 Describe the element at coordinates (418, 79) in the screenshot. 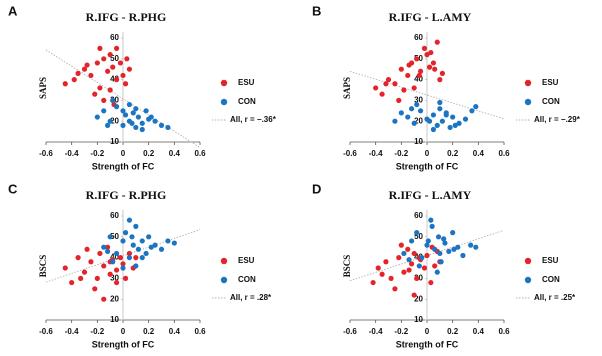

I see `y-tick-label: 40` at that location.